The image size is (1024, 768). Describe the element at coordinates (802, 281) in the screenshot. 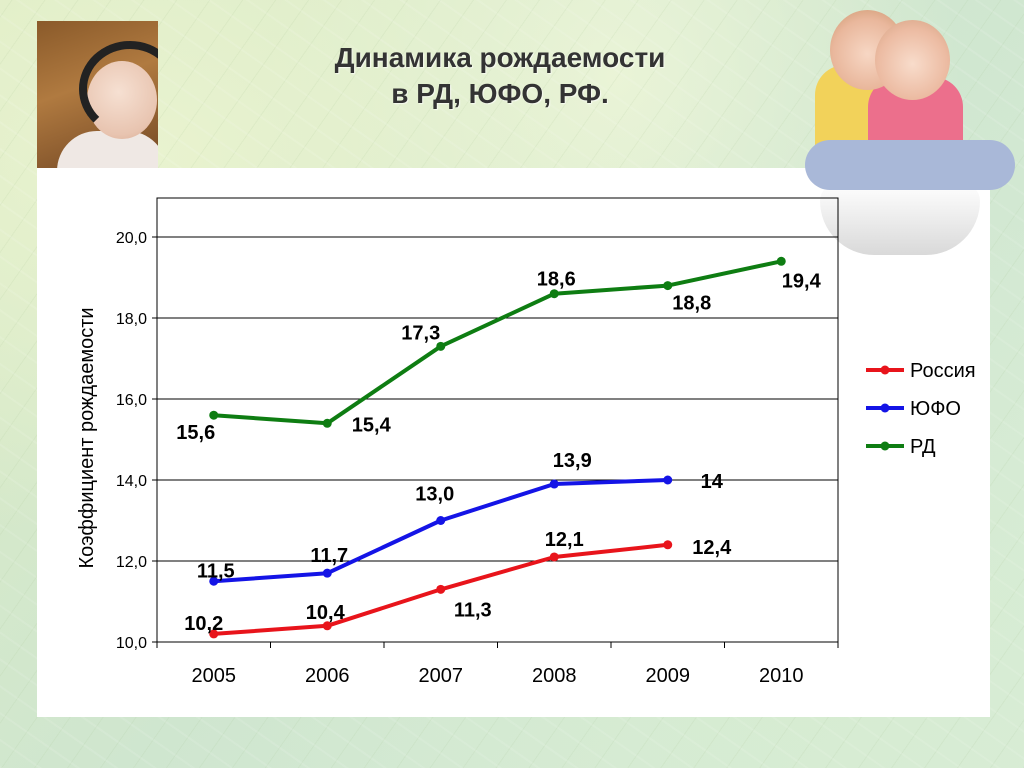

I see `data-label: 19,4` at that location.